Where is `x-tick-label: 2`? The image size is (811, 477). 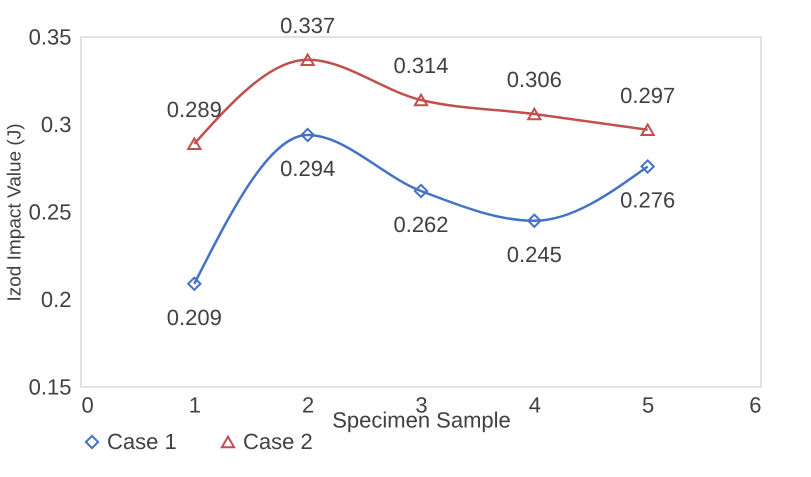
x-tick-label: 2 is located at coordinates (308, 405).